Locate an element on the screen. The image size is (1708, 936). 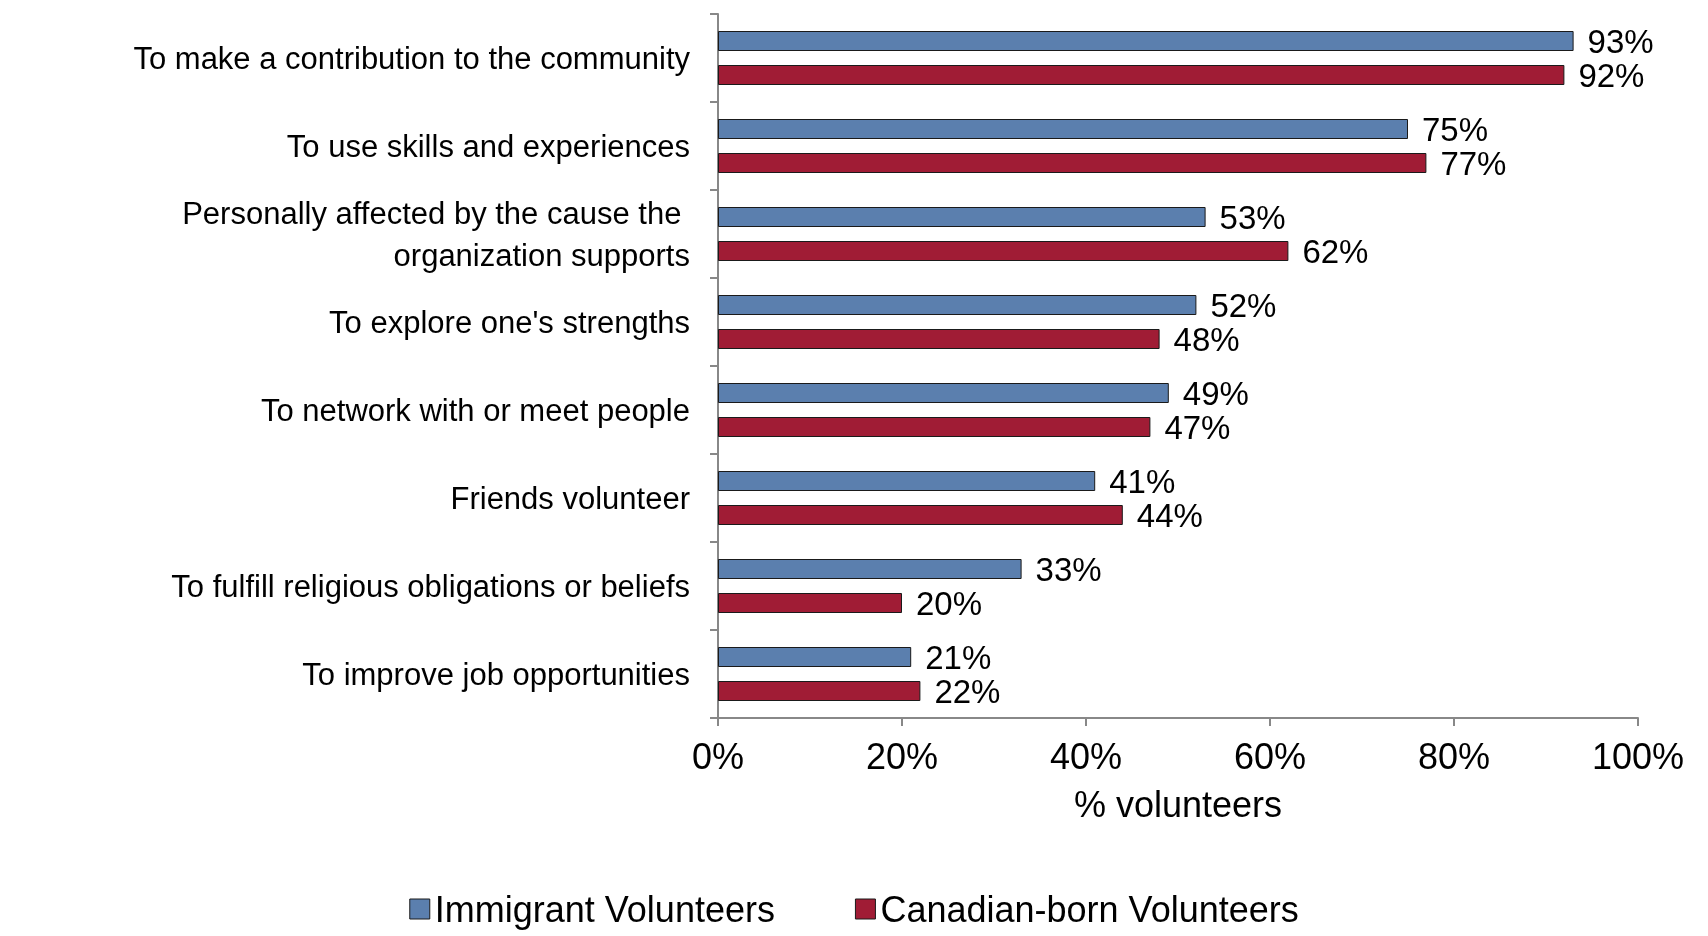
x-tick-label: 100% is located at coordinates (1638, 756).